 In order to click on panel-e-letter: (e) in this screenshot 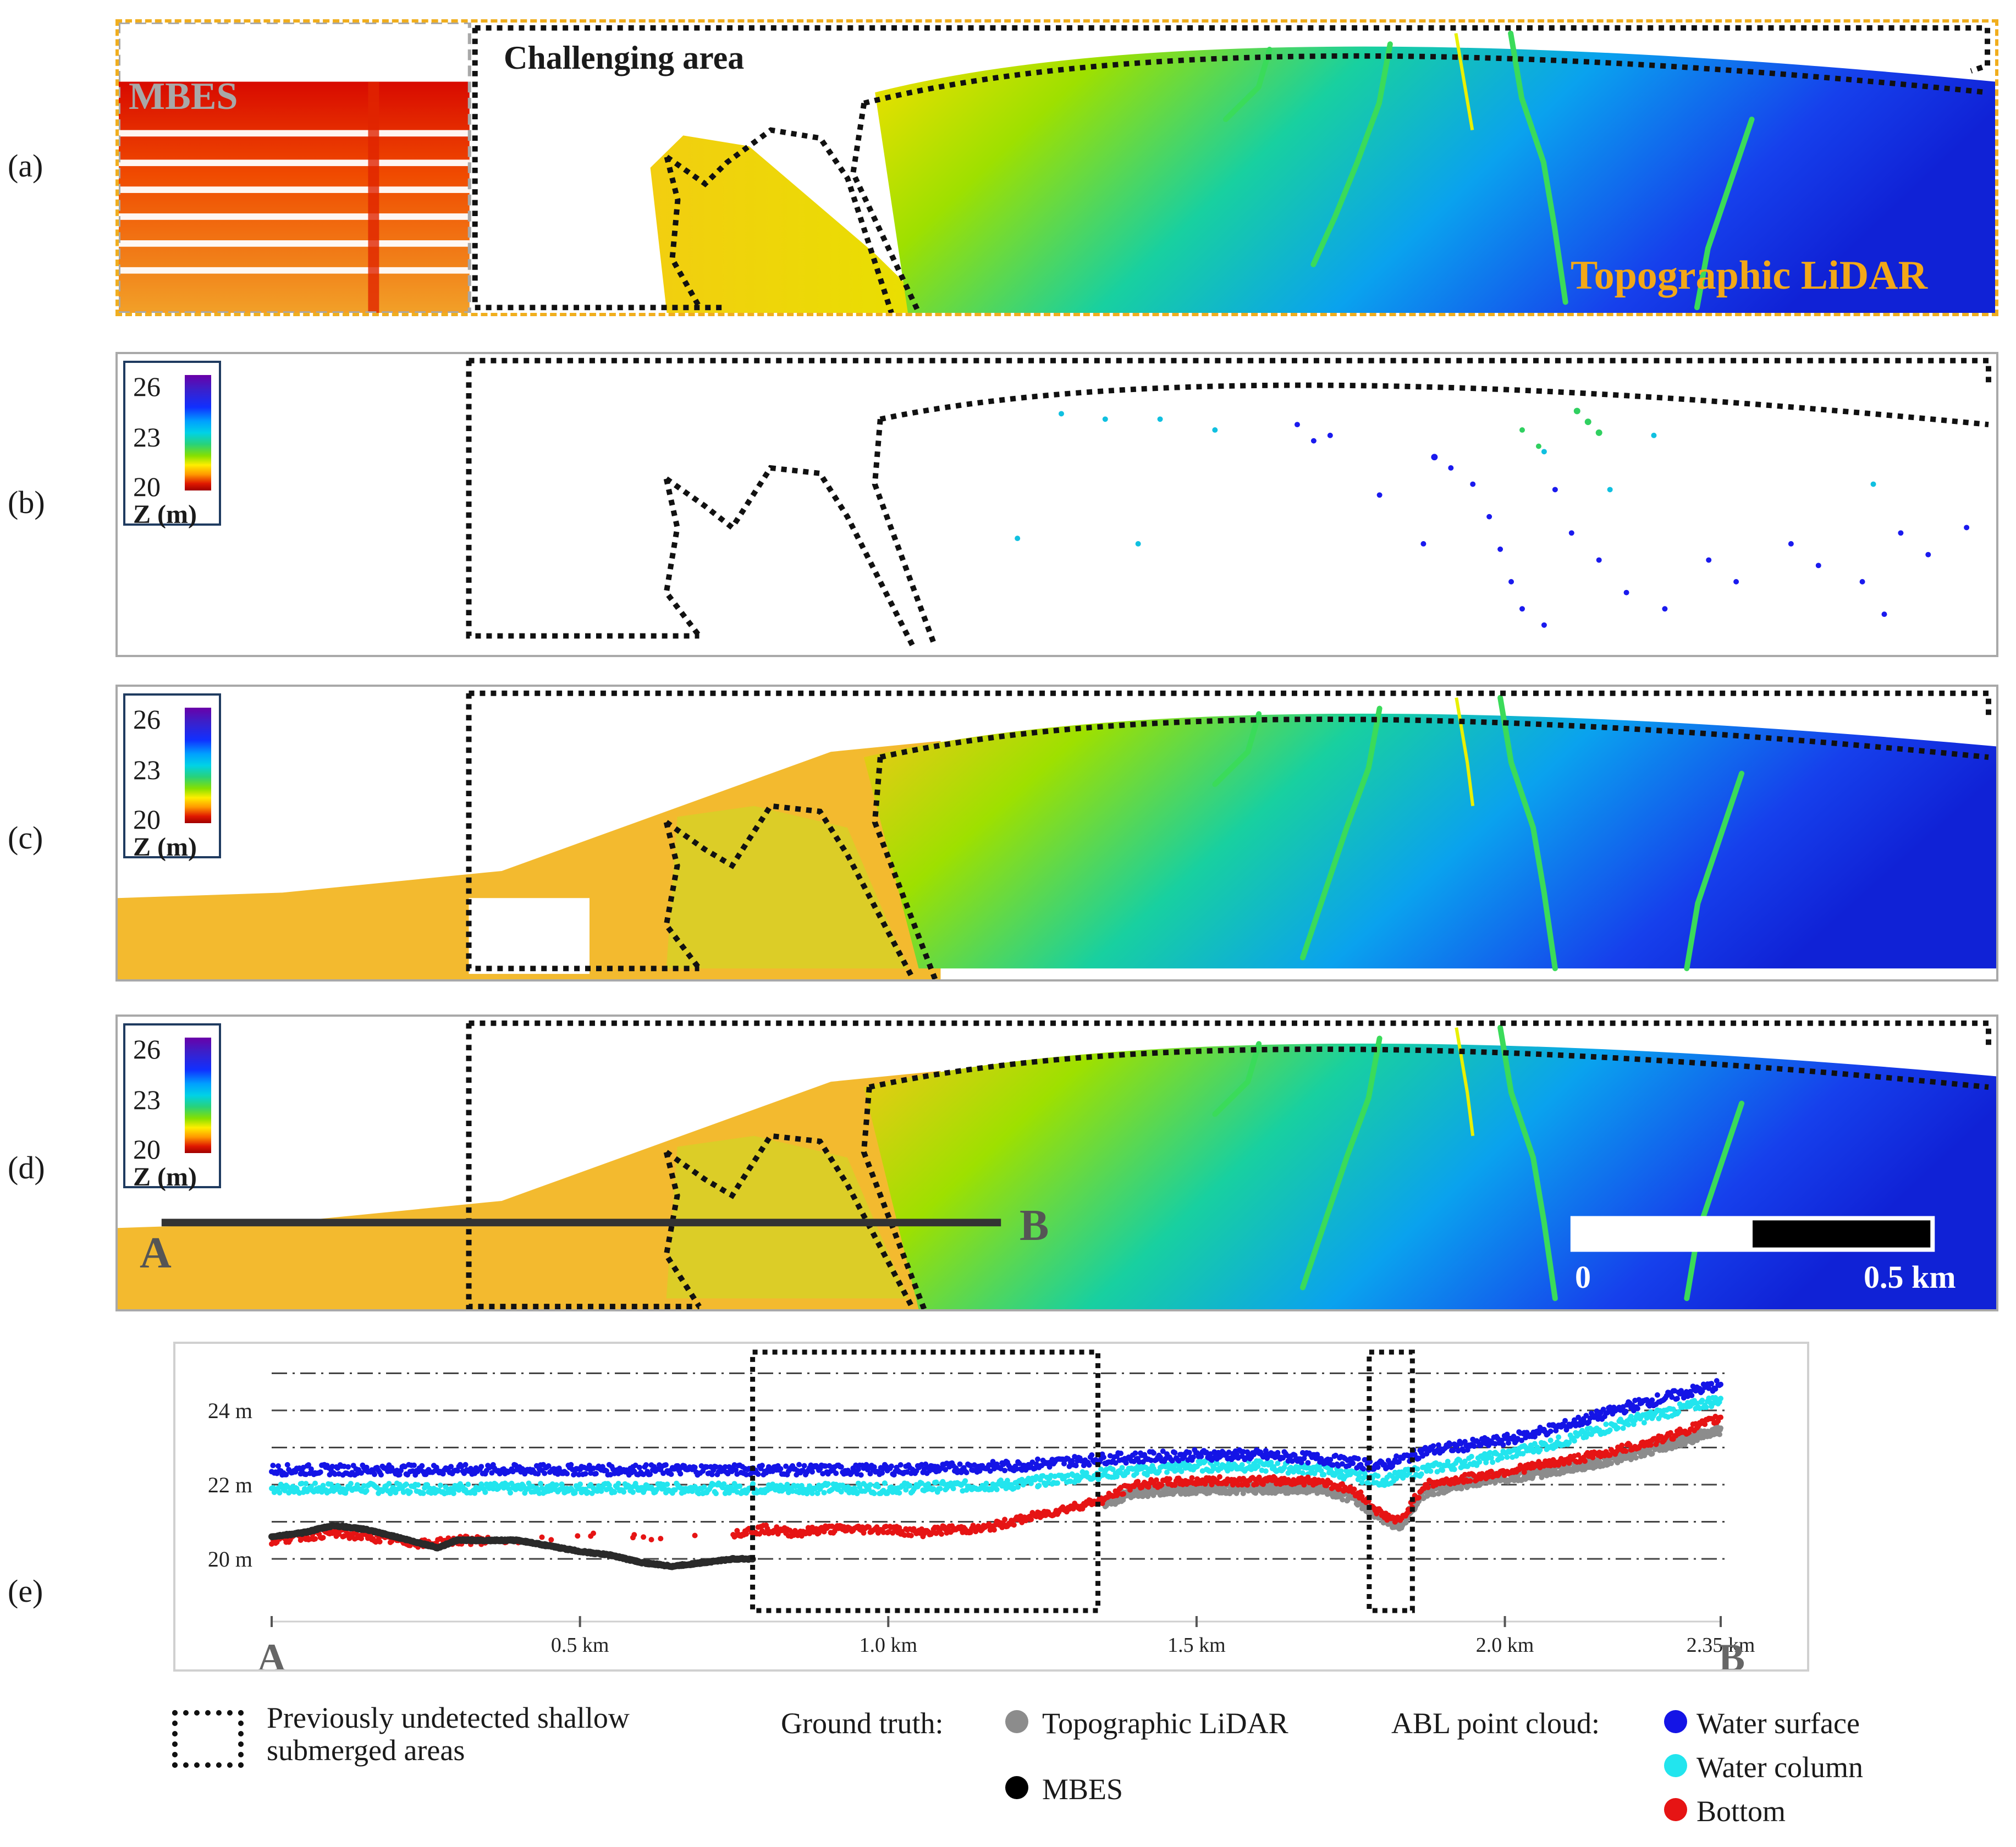, I will do `click(25, 1591)`.